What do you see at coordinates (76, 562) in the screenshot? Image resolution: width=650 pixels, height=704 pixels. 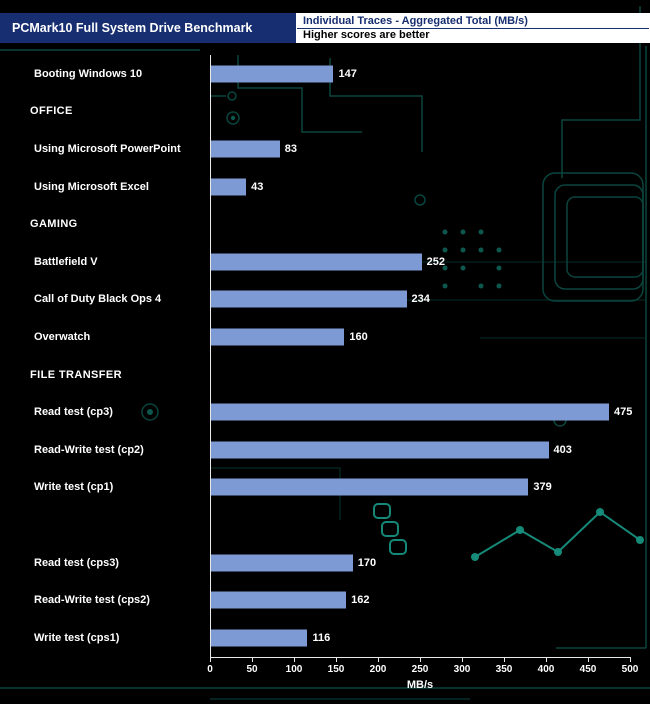 I see `row-label: Read test (cps3)` at bounding box center [76, 562].